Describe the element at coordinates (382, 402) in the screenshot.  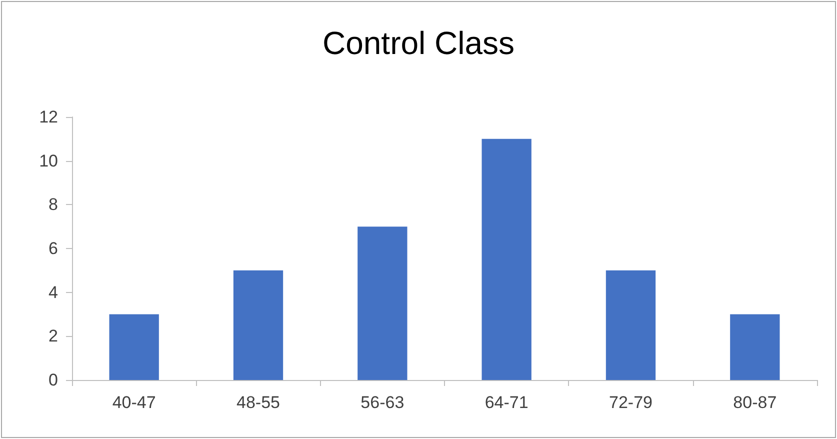
I see `x-tick-label: 56-63` at that location.